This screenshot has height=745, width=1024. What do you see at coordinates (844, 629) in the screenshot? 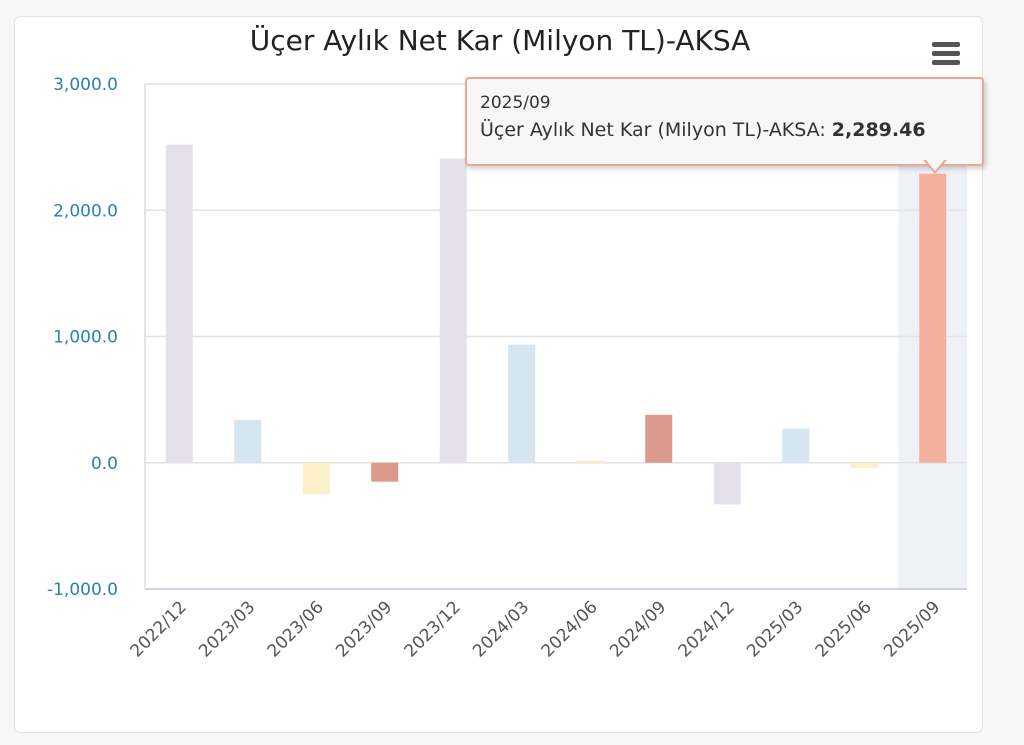
I see `x-tick-label: 2025/06` at bounding box center [844, 629].